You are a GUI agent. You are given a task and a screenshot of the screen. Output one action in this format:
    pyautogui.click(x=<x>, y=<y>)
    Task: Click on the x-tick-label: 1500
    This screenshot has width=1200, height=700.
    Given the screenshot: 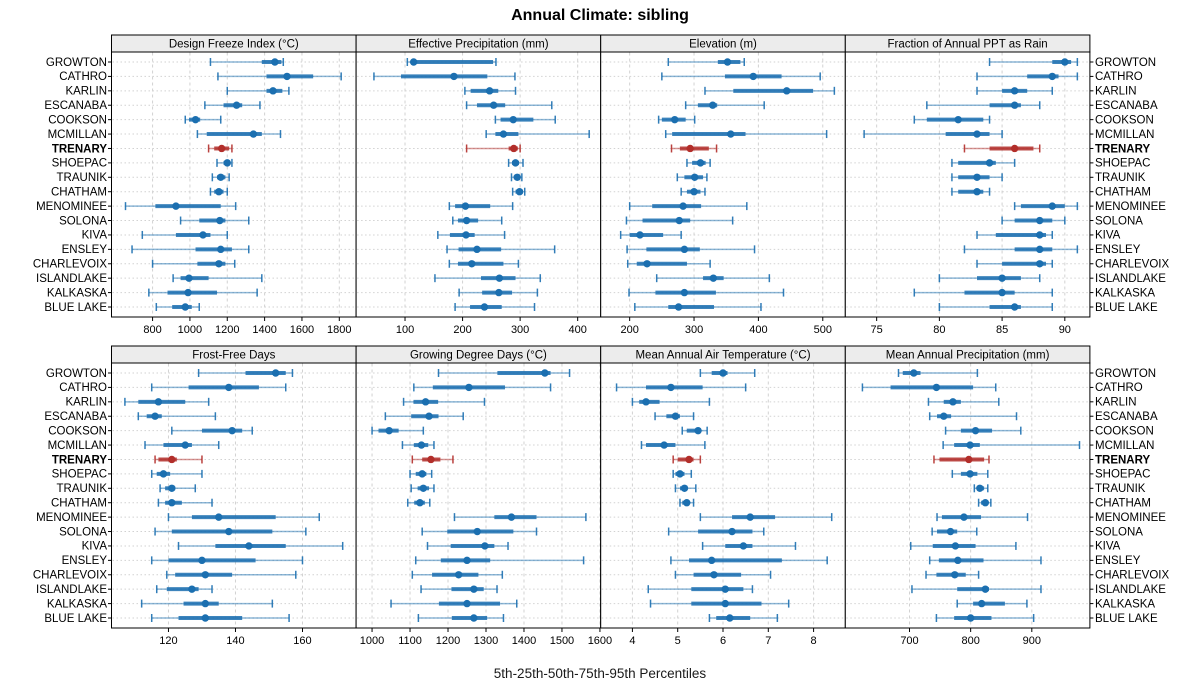 What is the action you would take?
    pyautogui.click(x=562, y=641)
    